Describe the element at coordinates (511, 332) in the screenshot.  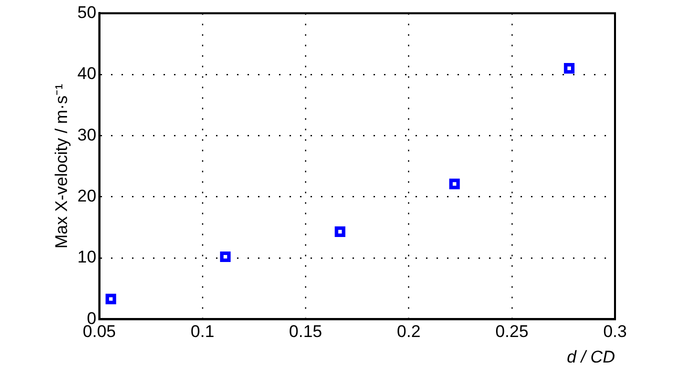
I see `x-tick-label: 0.25` at that location.